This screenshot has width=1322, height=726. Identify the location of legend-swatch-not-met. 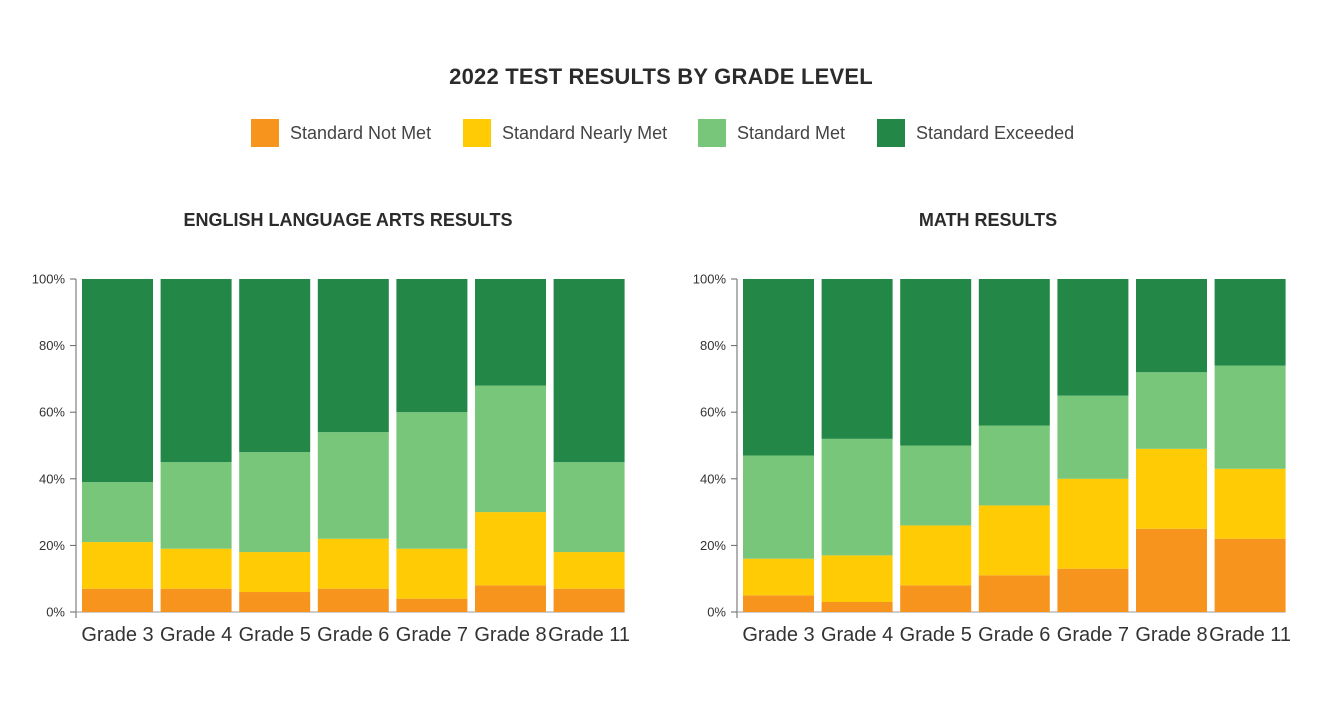
(265, 133).